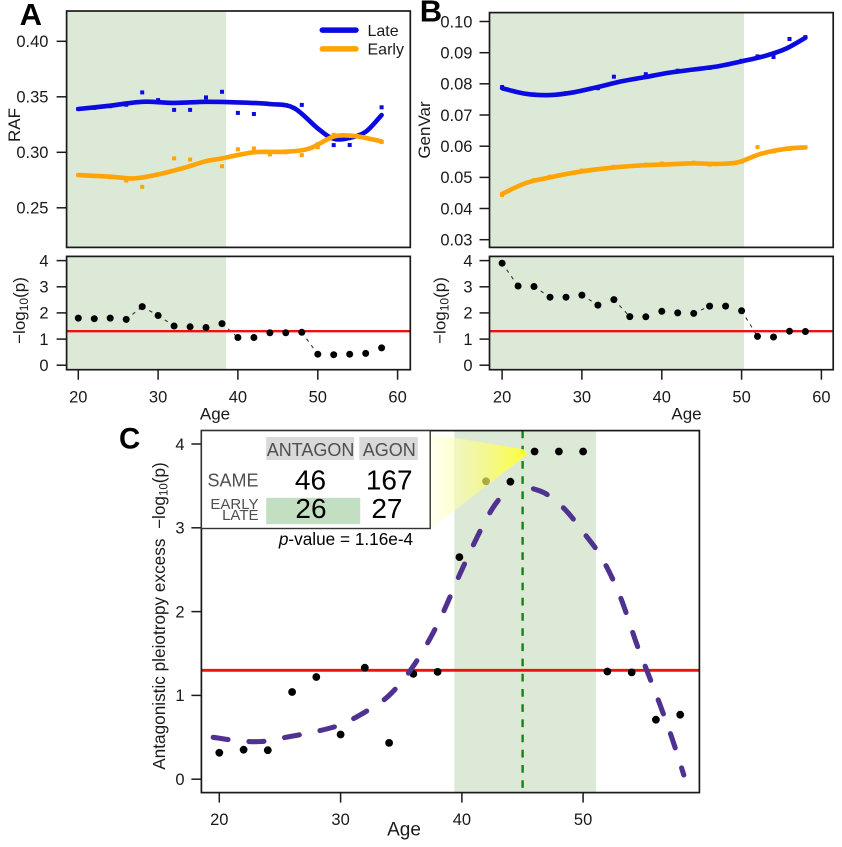 The height and width of the screenshot is (847, 842). Describe the element at coordinates (456, 241) in the screenshot. I see `svg-text: 0.03` at that location.